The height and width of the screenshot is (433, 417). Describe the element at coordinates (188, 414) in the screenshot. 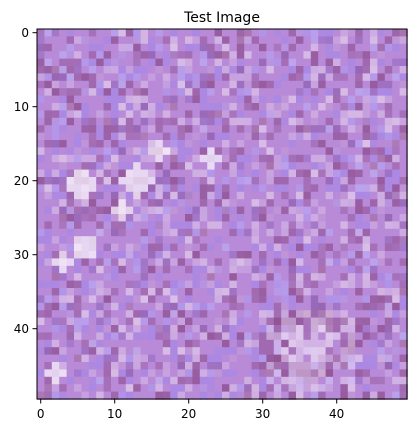

I see `x-tick-label-20: 20` at that location.